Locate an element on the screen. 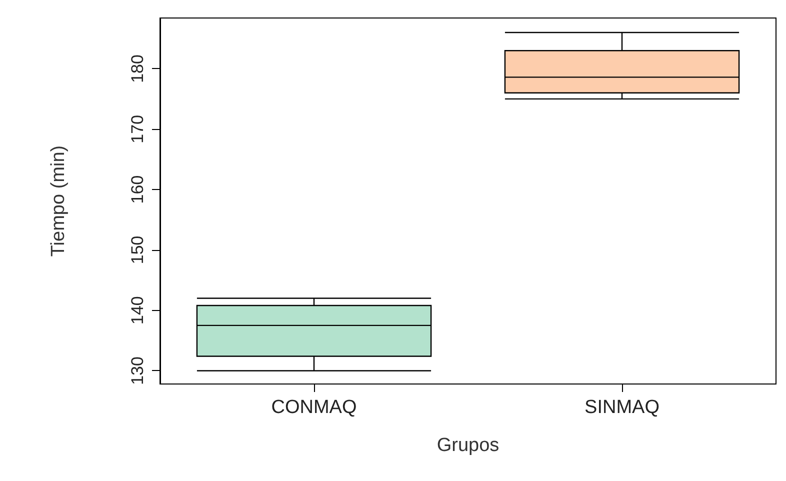 The height and width of the screenshot is (481, 786). x-tick-label: SINMAQ is located at coordinates (622, 407).